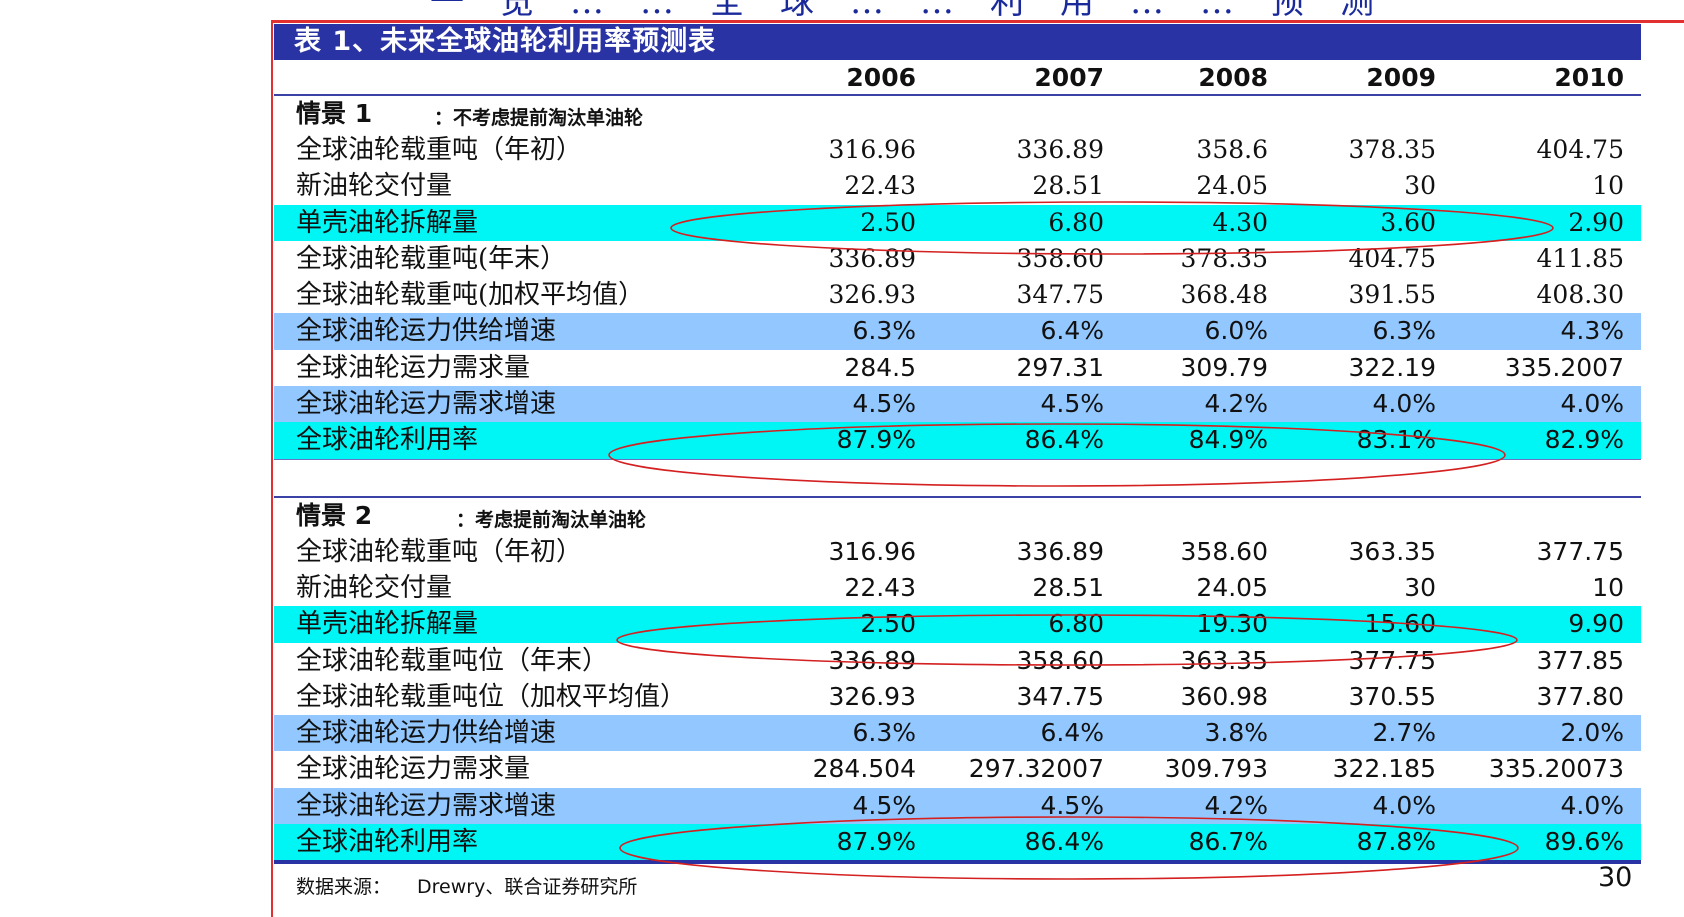  What do you see at coordinates (1596, 222) in the screenshot?
I see `row-value: 2.90` at bounding box center [1596, 222].